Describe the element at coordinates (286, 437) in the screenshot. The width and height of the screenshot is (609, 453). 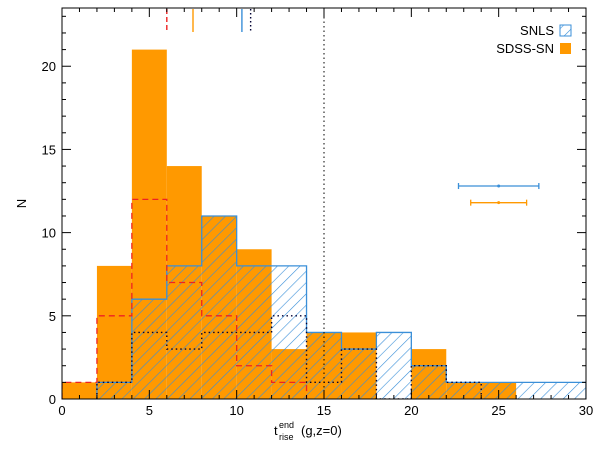
I see `x-axis-label-subscript: rise` at that location.